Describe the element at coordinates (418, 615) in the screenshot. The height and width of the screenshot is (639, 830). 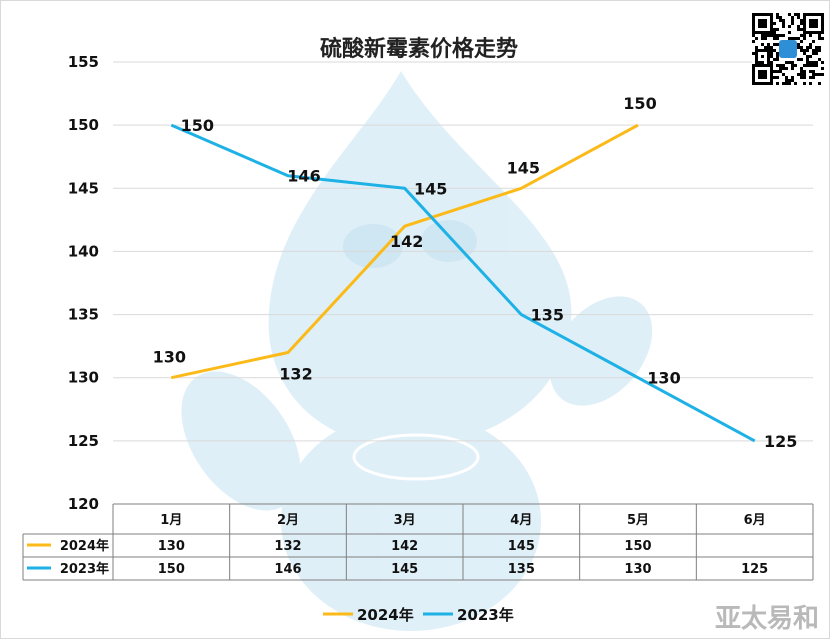
I see `legend: 2024年 2023年` at that location.